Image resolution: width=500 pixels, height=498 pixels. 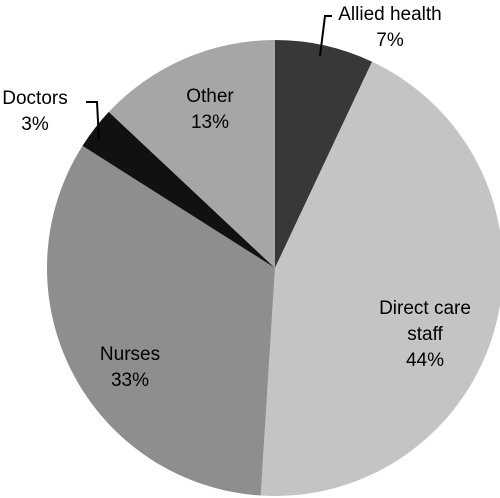 What do you see at coordinates (390, 40) in the screenshot?
I see `value-label: 7%` at bounding box center [390, 40].